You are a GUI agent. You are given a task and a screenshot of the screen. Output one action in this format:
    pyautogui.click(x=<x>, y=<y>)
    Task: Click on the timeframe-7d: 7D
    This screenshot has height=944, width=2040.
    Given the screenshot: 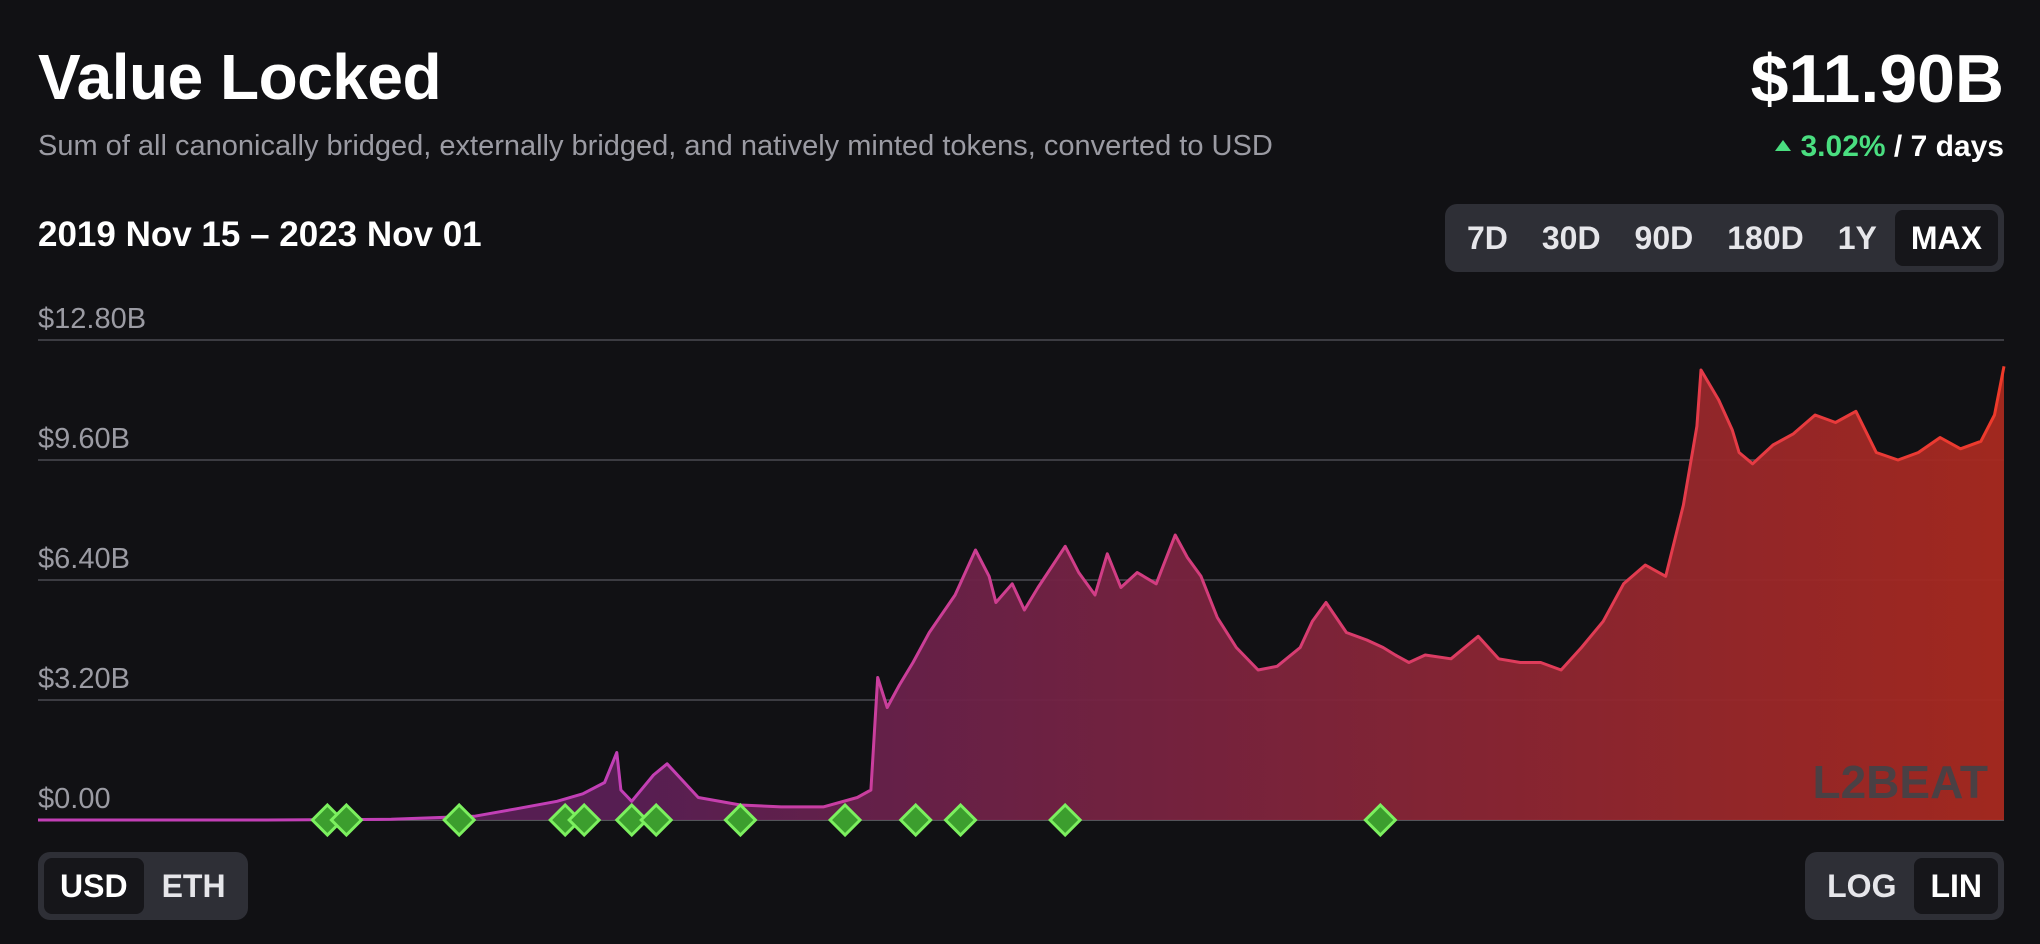 What is the action you would take?
    pyautogui.click(x=1487, y=238)
    